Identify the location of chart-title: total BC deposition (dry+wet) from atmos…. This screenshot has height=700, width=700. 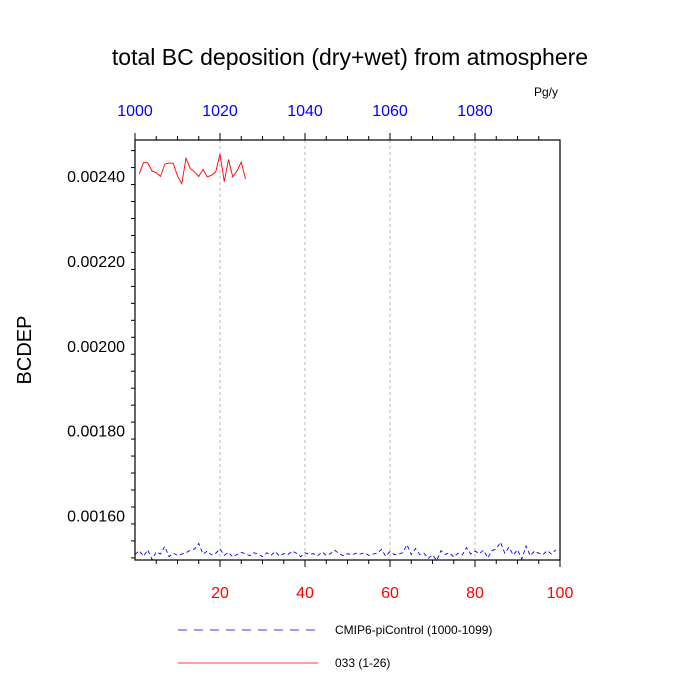
(350, 57).